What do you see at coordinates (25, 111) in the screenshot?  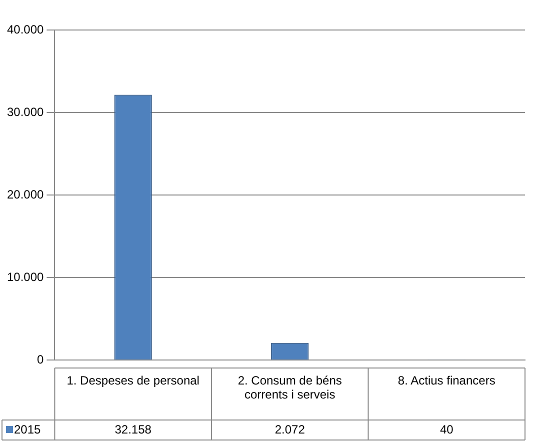 I see `y-tick-label: 30.000` at bounding box center [25, 111].